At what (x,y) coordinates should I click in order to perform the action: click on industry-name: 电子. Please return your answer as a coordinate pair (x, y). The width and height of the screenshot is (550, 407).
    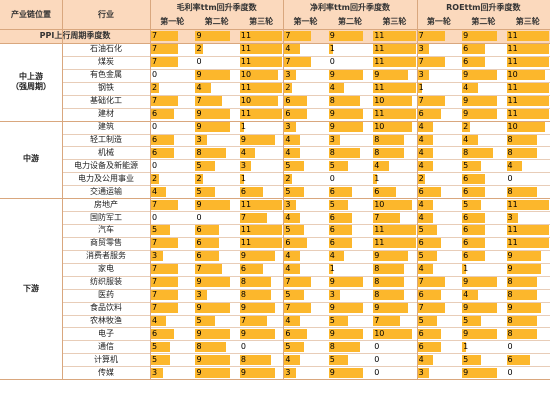
    Looking at the image, I should click on (106, 333).